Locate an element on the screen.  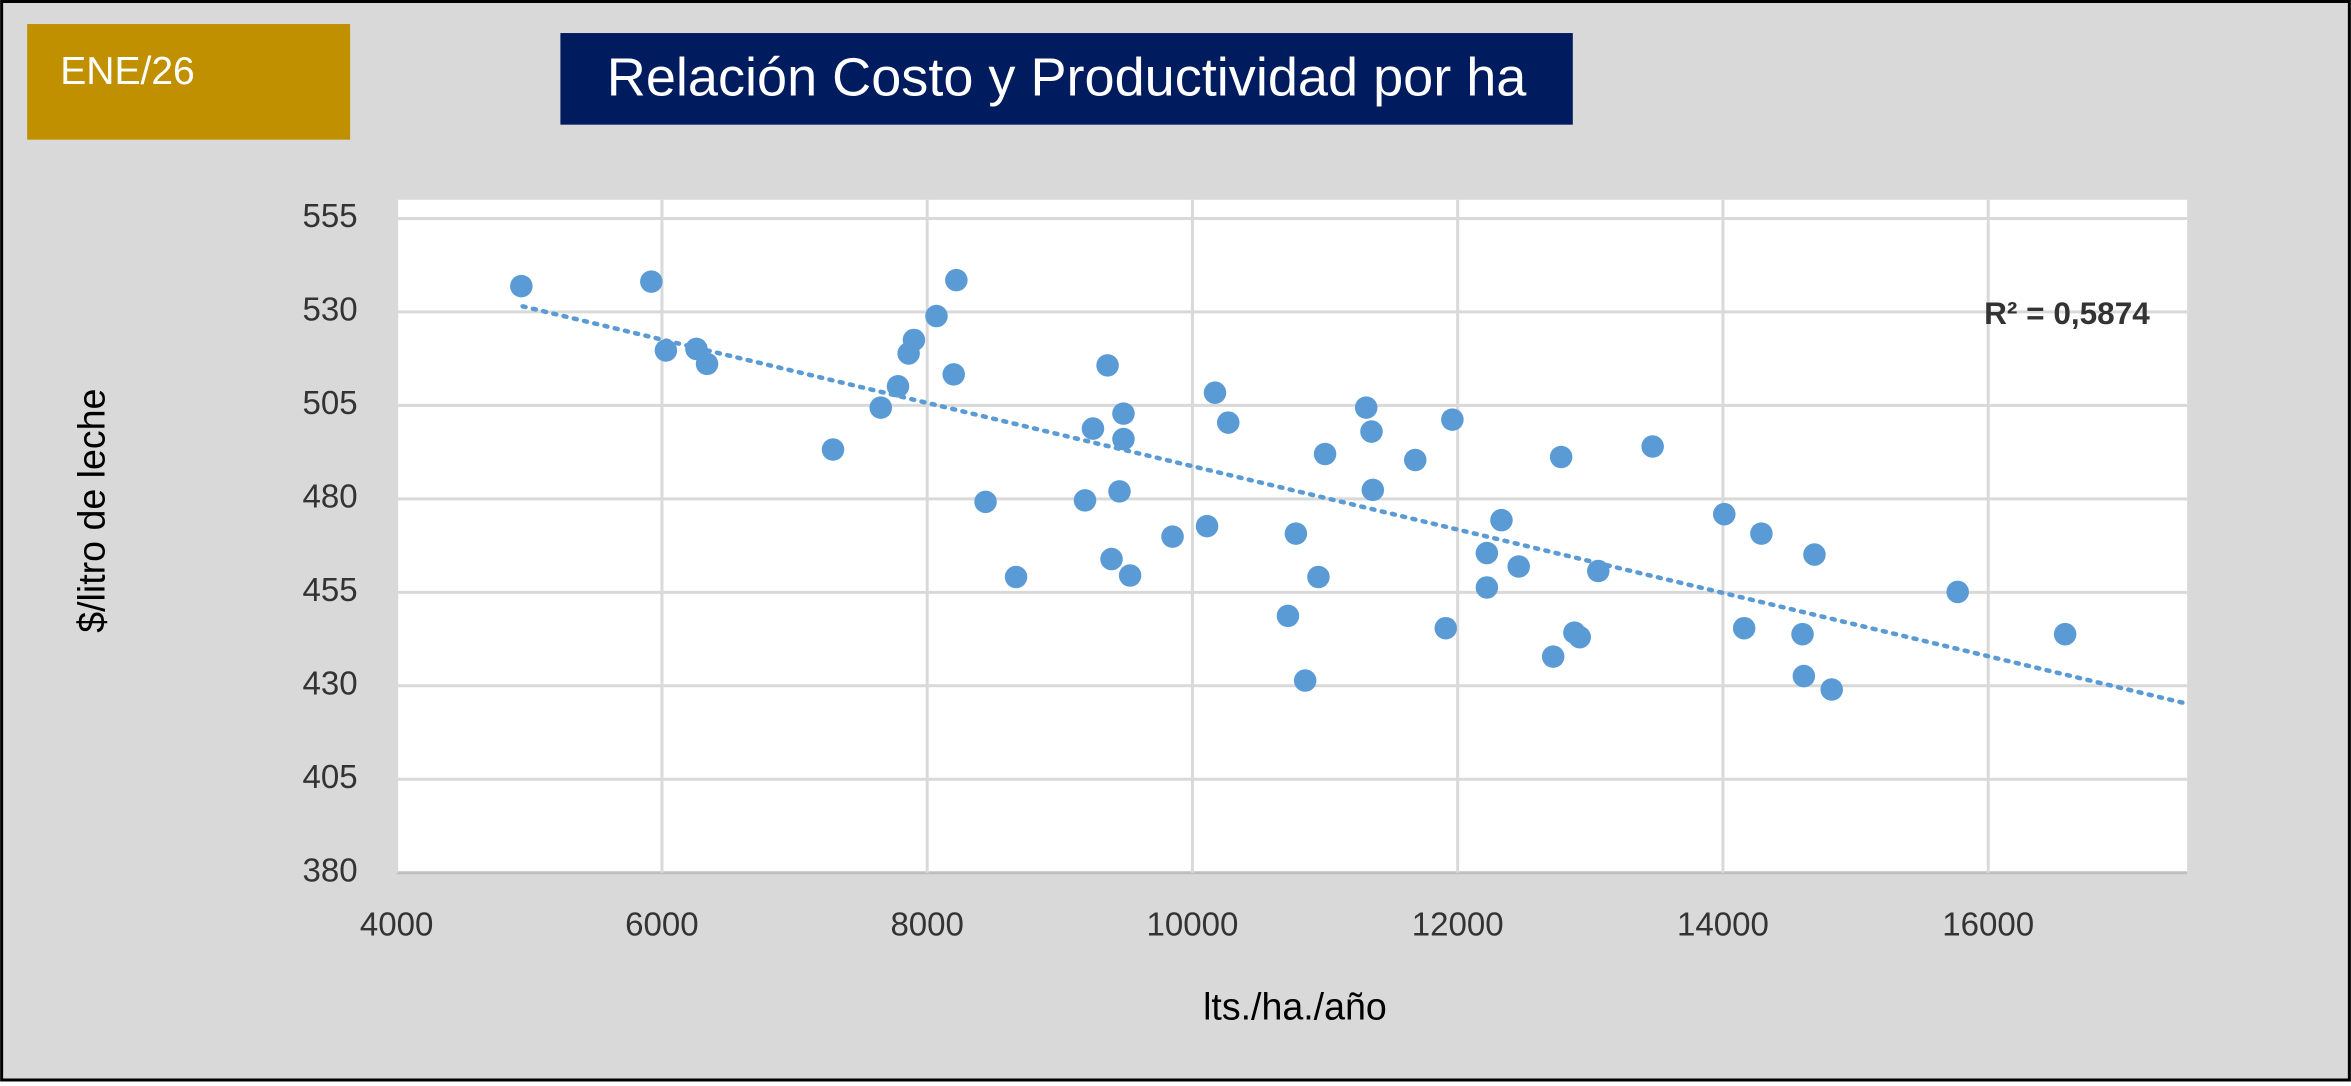
chart-title: Relación Costo y Productividad por ha is located at coordinates (1067, 77).